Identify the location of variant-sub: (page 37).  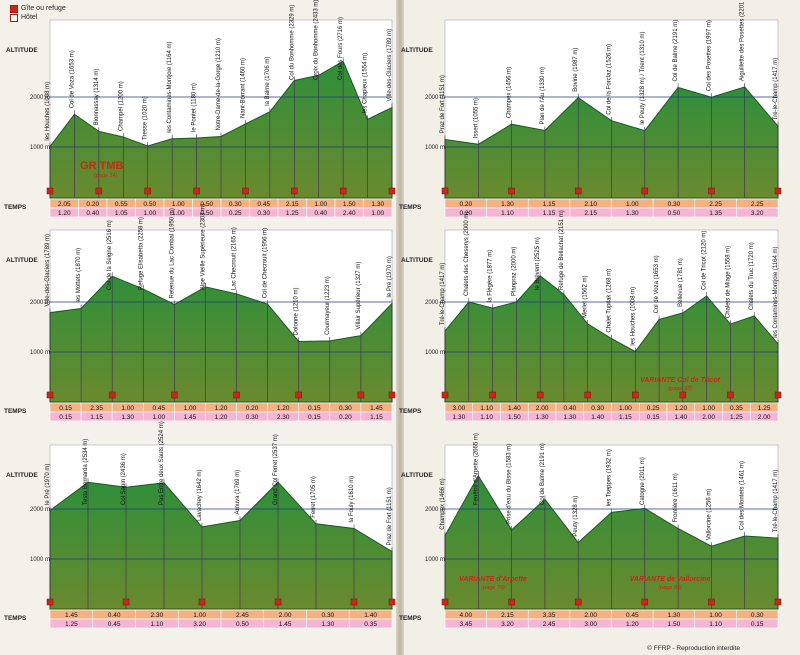
(680, 389).